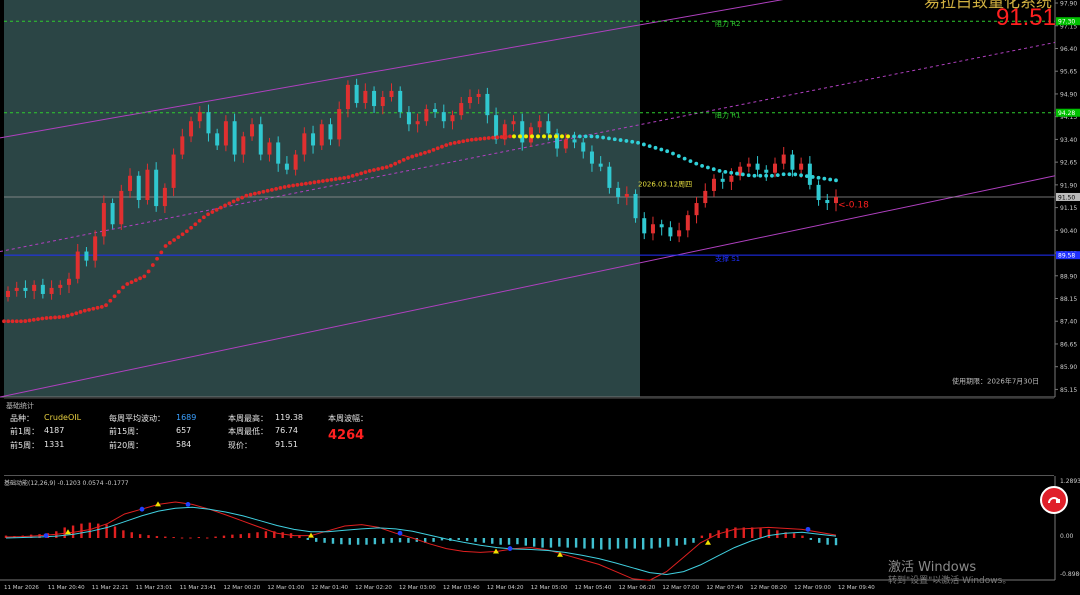 This screenshot has width=1080, height=595. Describe the element at coordinates (286, 444) in the screenshot. I see `price-value: 91.51` at that location.